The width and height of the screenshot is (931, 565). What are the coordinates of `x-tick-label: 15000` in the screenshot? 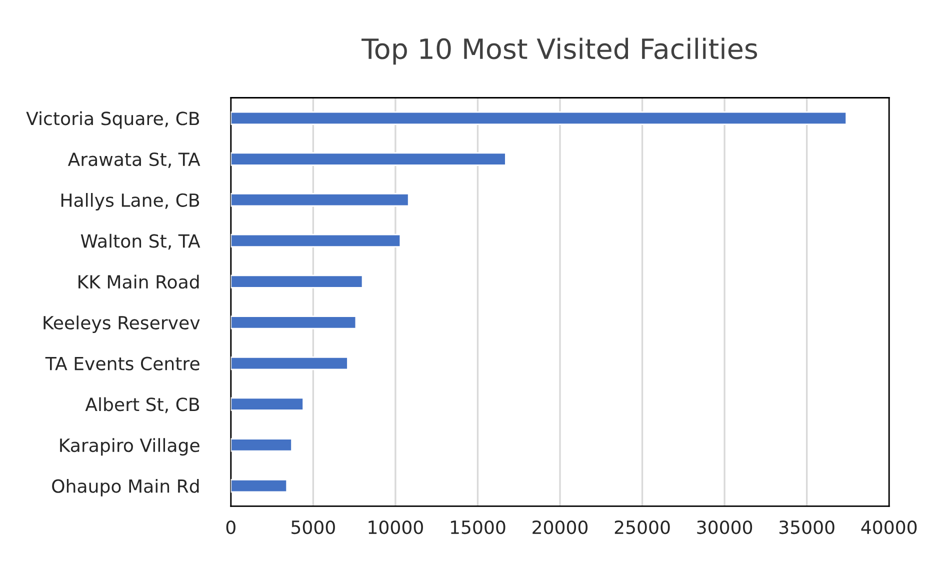 It's located at (478, 527).